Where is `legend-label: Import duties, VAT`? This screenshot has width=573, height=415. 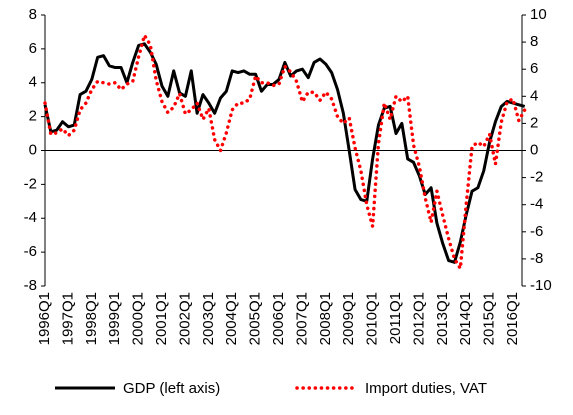 legend-label: Import duties, VAT is located at coordinates (426, 388).